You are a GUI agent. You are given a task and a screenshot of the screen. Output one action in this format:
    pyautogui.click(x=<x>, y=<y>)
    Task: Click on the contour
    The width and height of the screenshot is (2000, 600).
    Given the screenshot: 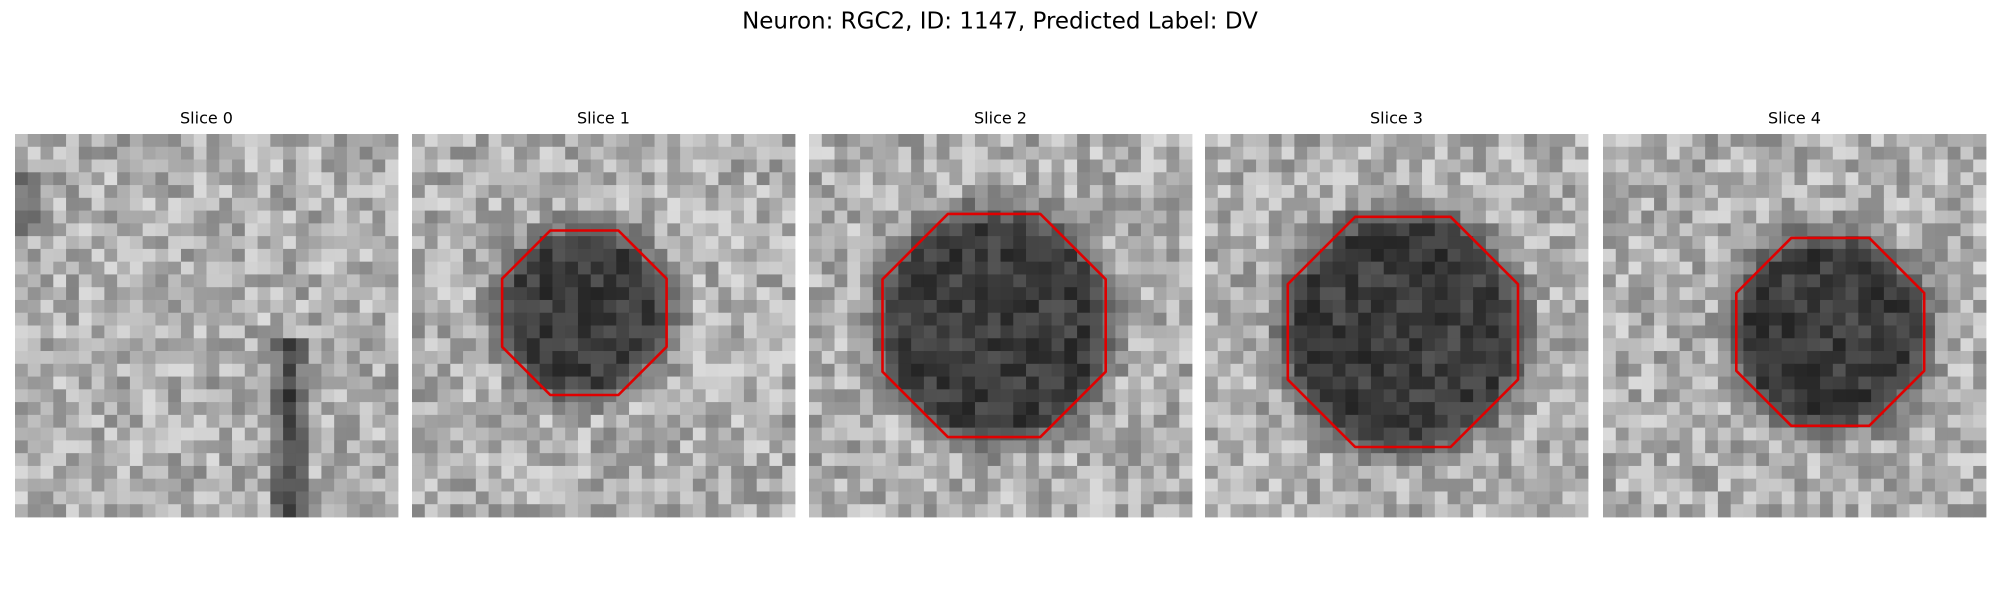 What is the action you would take?
    pyautogui.click(x=1830, y=332)
    